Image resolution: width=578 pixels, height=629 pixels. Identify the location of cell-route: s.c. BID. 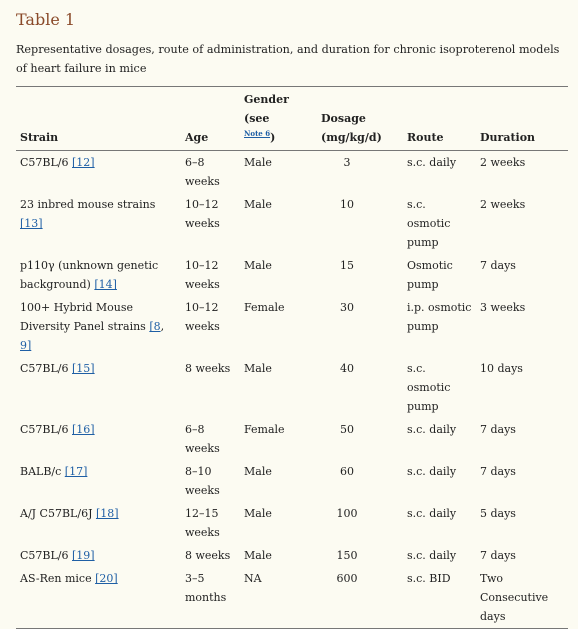
(429, 578).